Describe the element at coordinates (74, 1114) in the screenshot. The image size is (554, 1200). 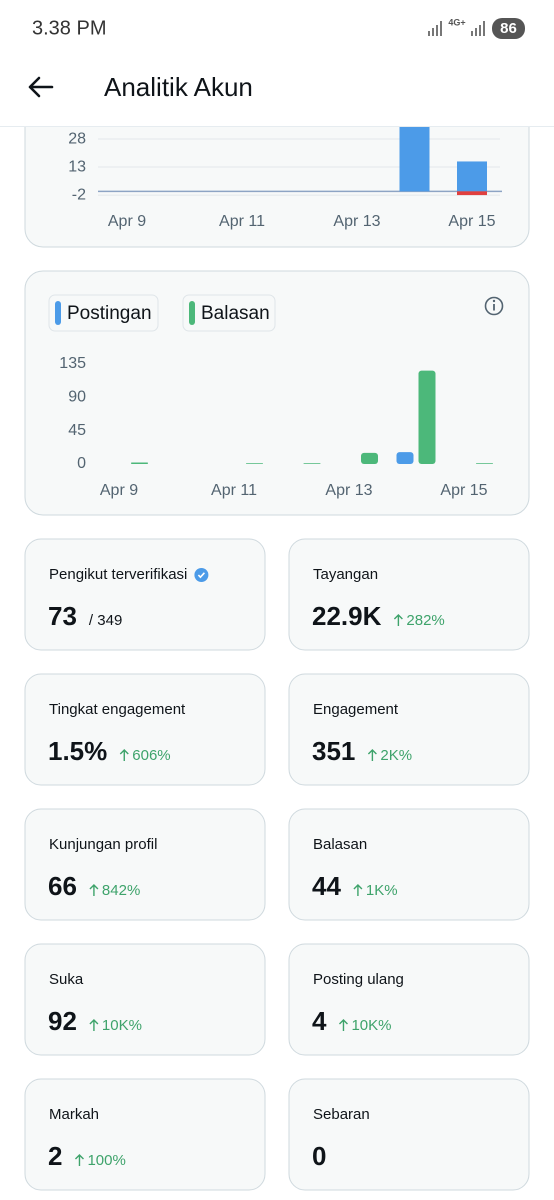
I see `stat-label: Markah` at that location.